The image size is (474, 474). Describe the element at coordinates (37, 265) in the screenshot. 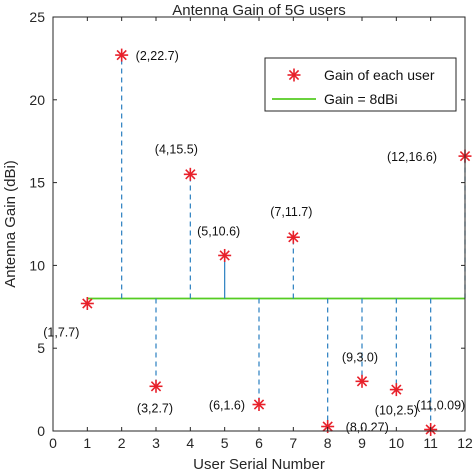

I see `y-tick-label: 10` at that location.